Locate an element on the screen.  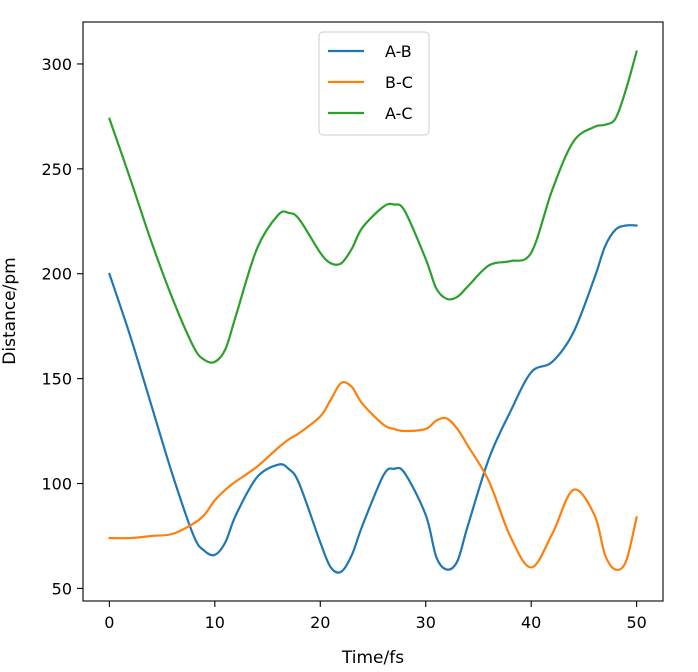
legend-label-a-b: A-B is located at coordinates (398, 51).